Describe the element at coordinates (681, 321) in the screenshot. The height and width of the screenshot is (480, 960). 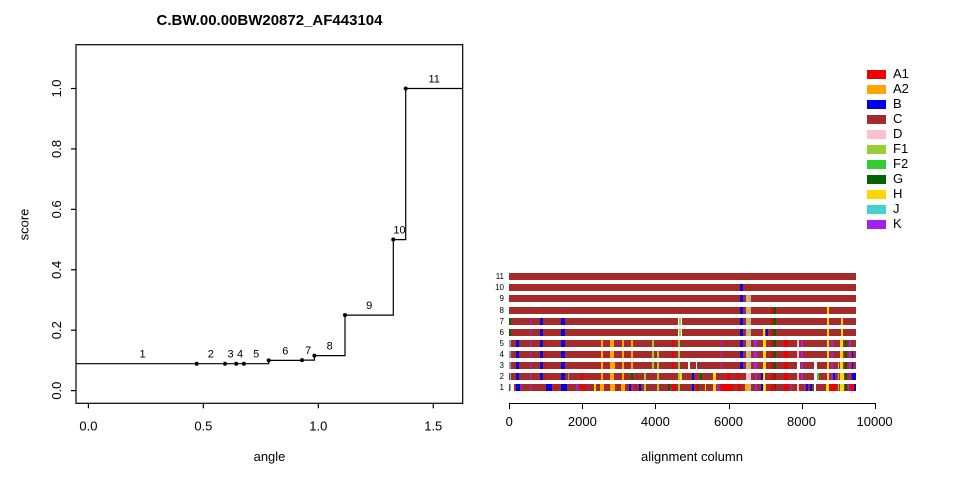
I see `row-gap` at that location.